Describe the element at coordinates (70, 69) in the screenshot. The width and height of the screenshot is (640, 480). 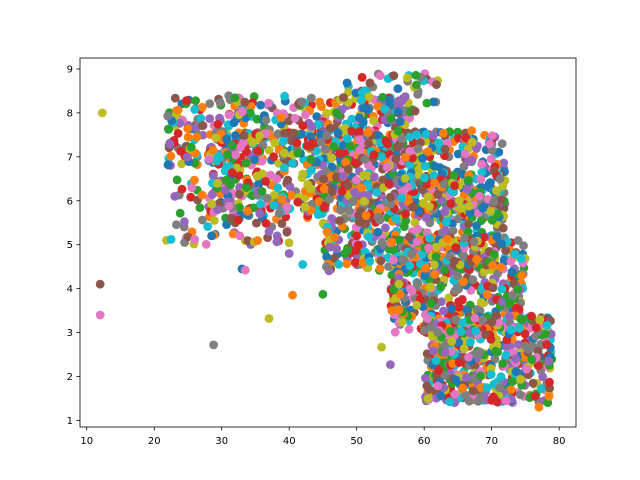
I see `y-tick-label: 9` at that location.